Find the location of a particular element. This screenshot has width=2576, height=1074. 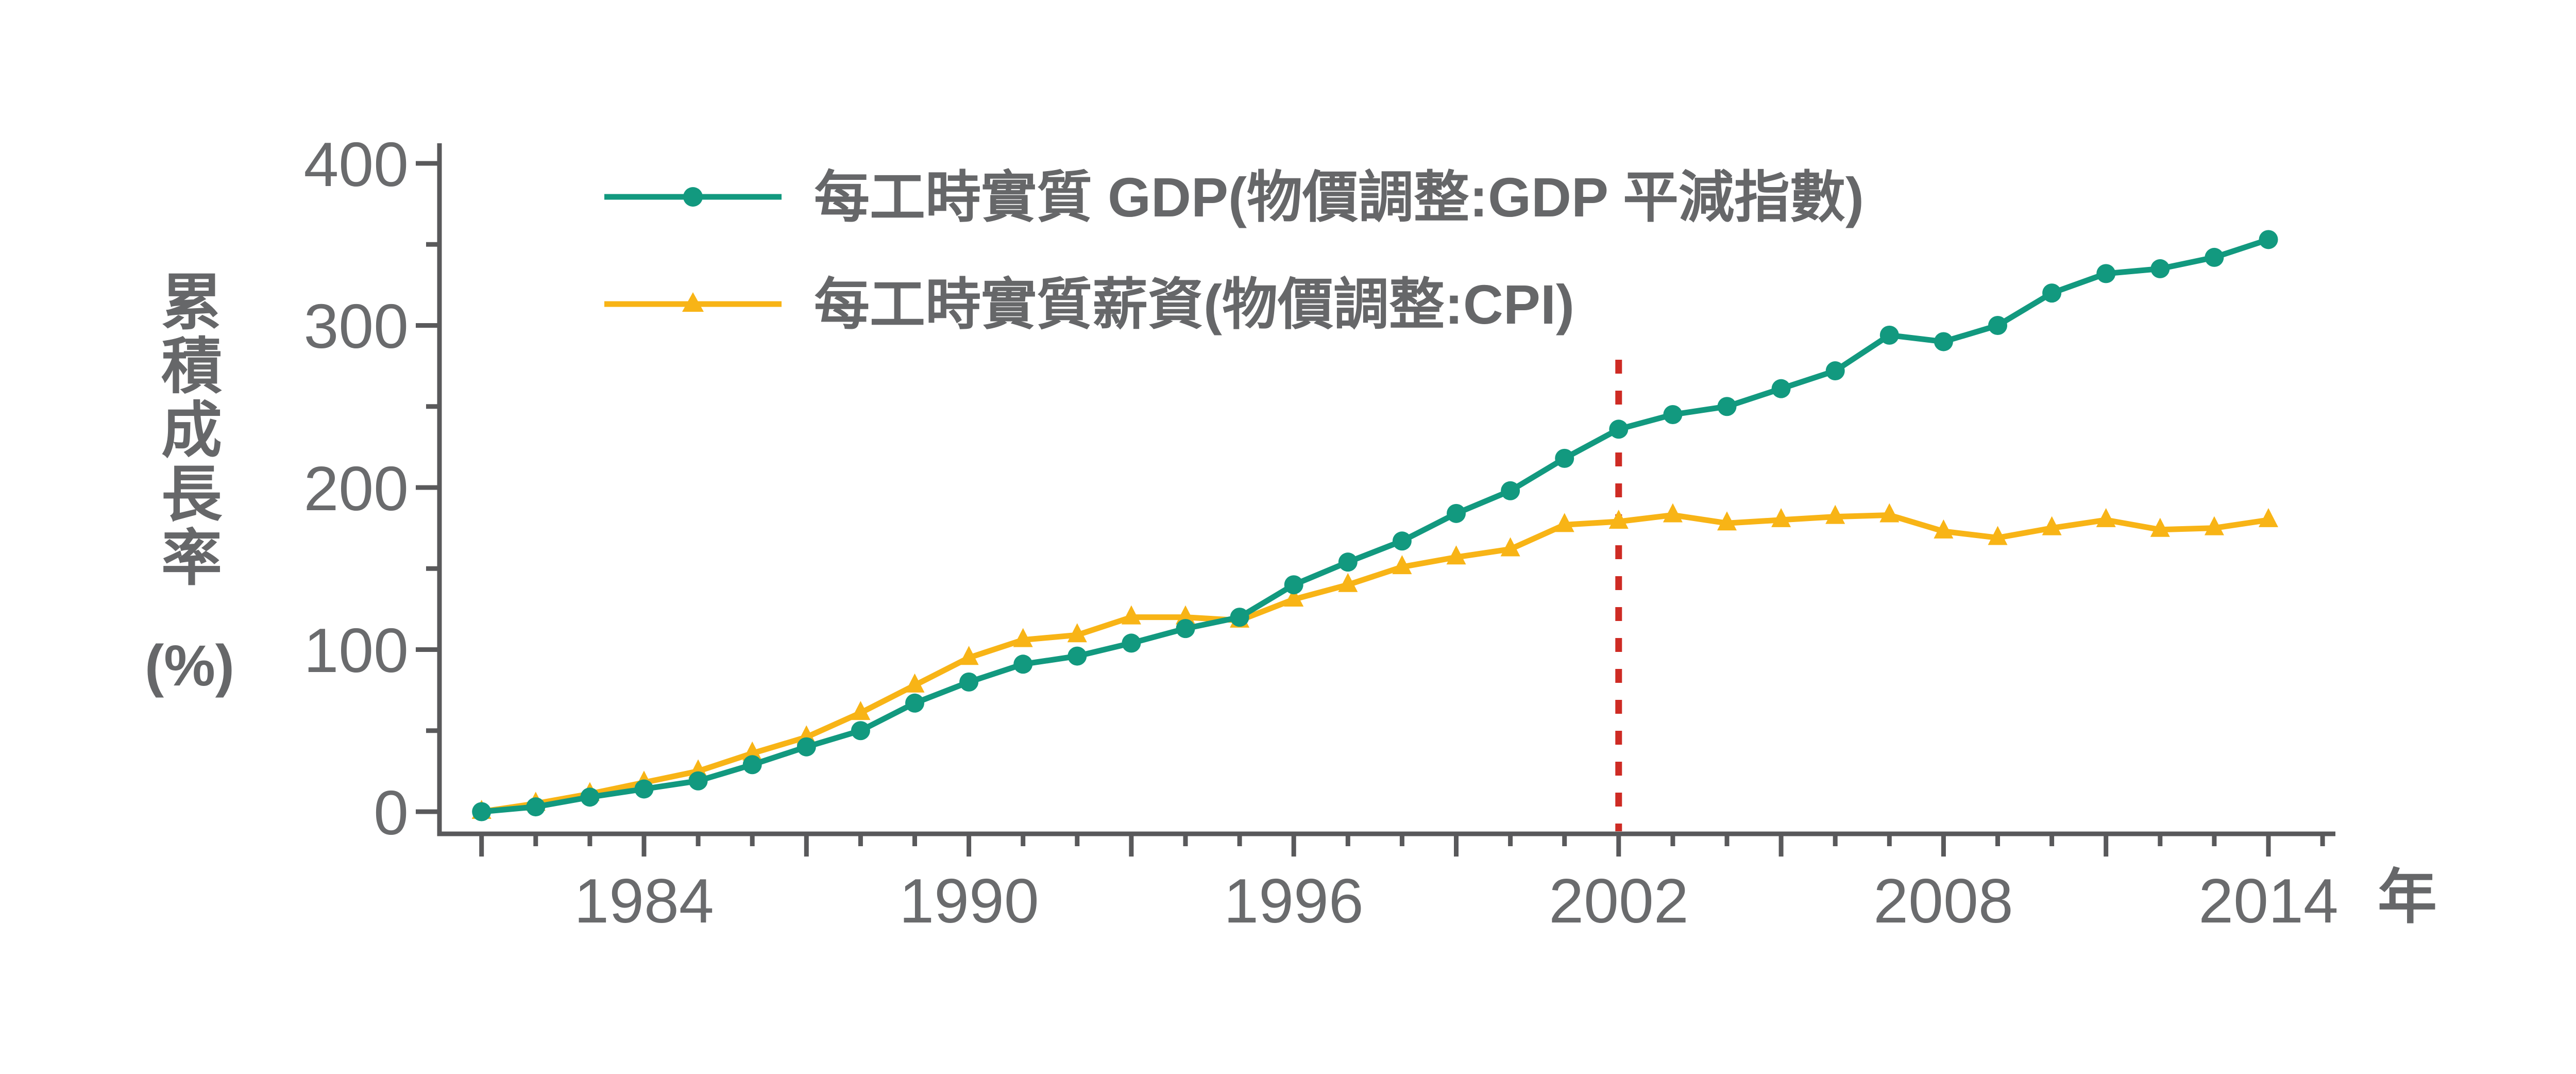

legend-triangle-icon is located at coordinates (693, 302).